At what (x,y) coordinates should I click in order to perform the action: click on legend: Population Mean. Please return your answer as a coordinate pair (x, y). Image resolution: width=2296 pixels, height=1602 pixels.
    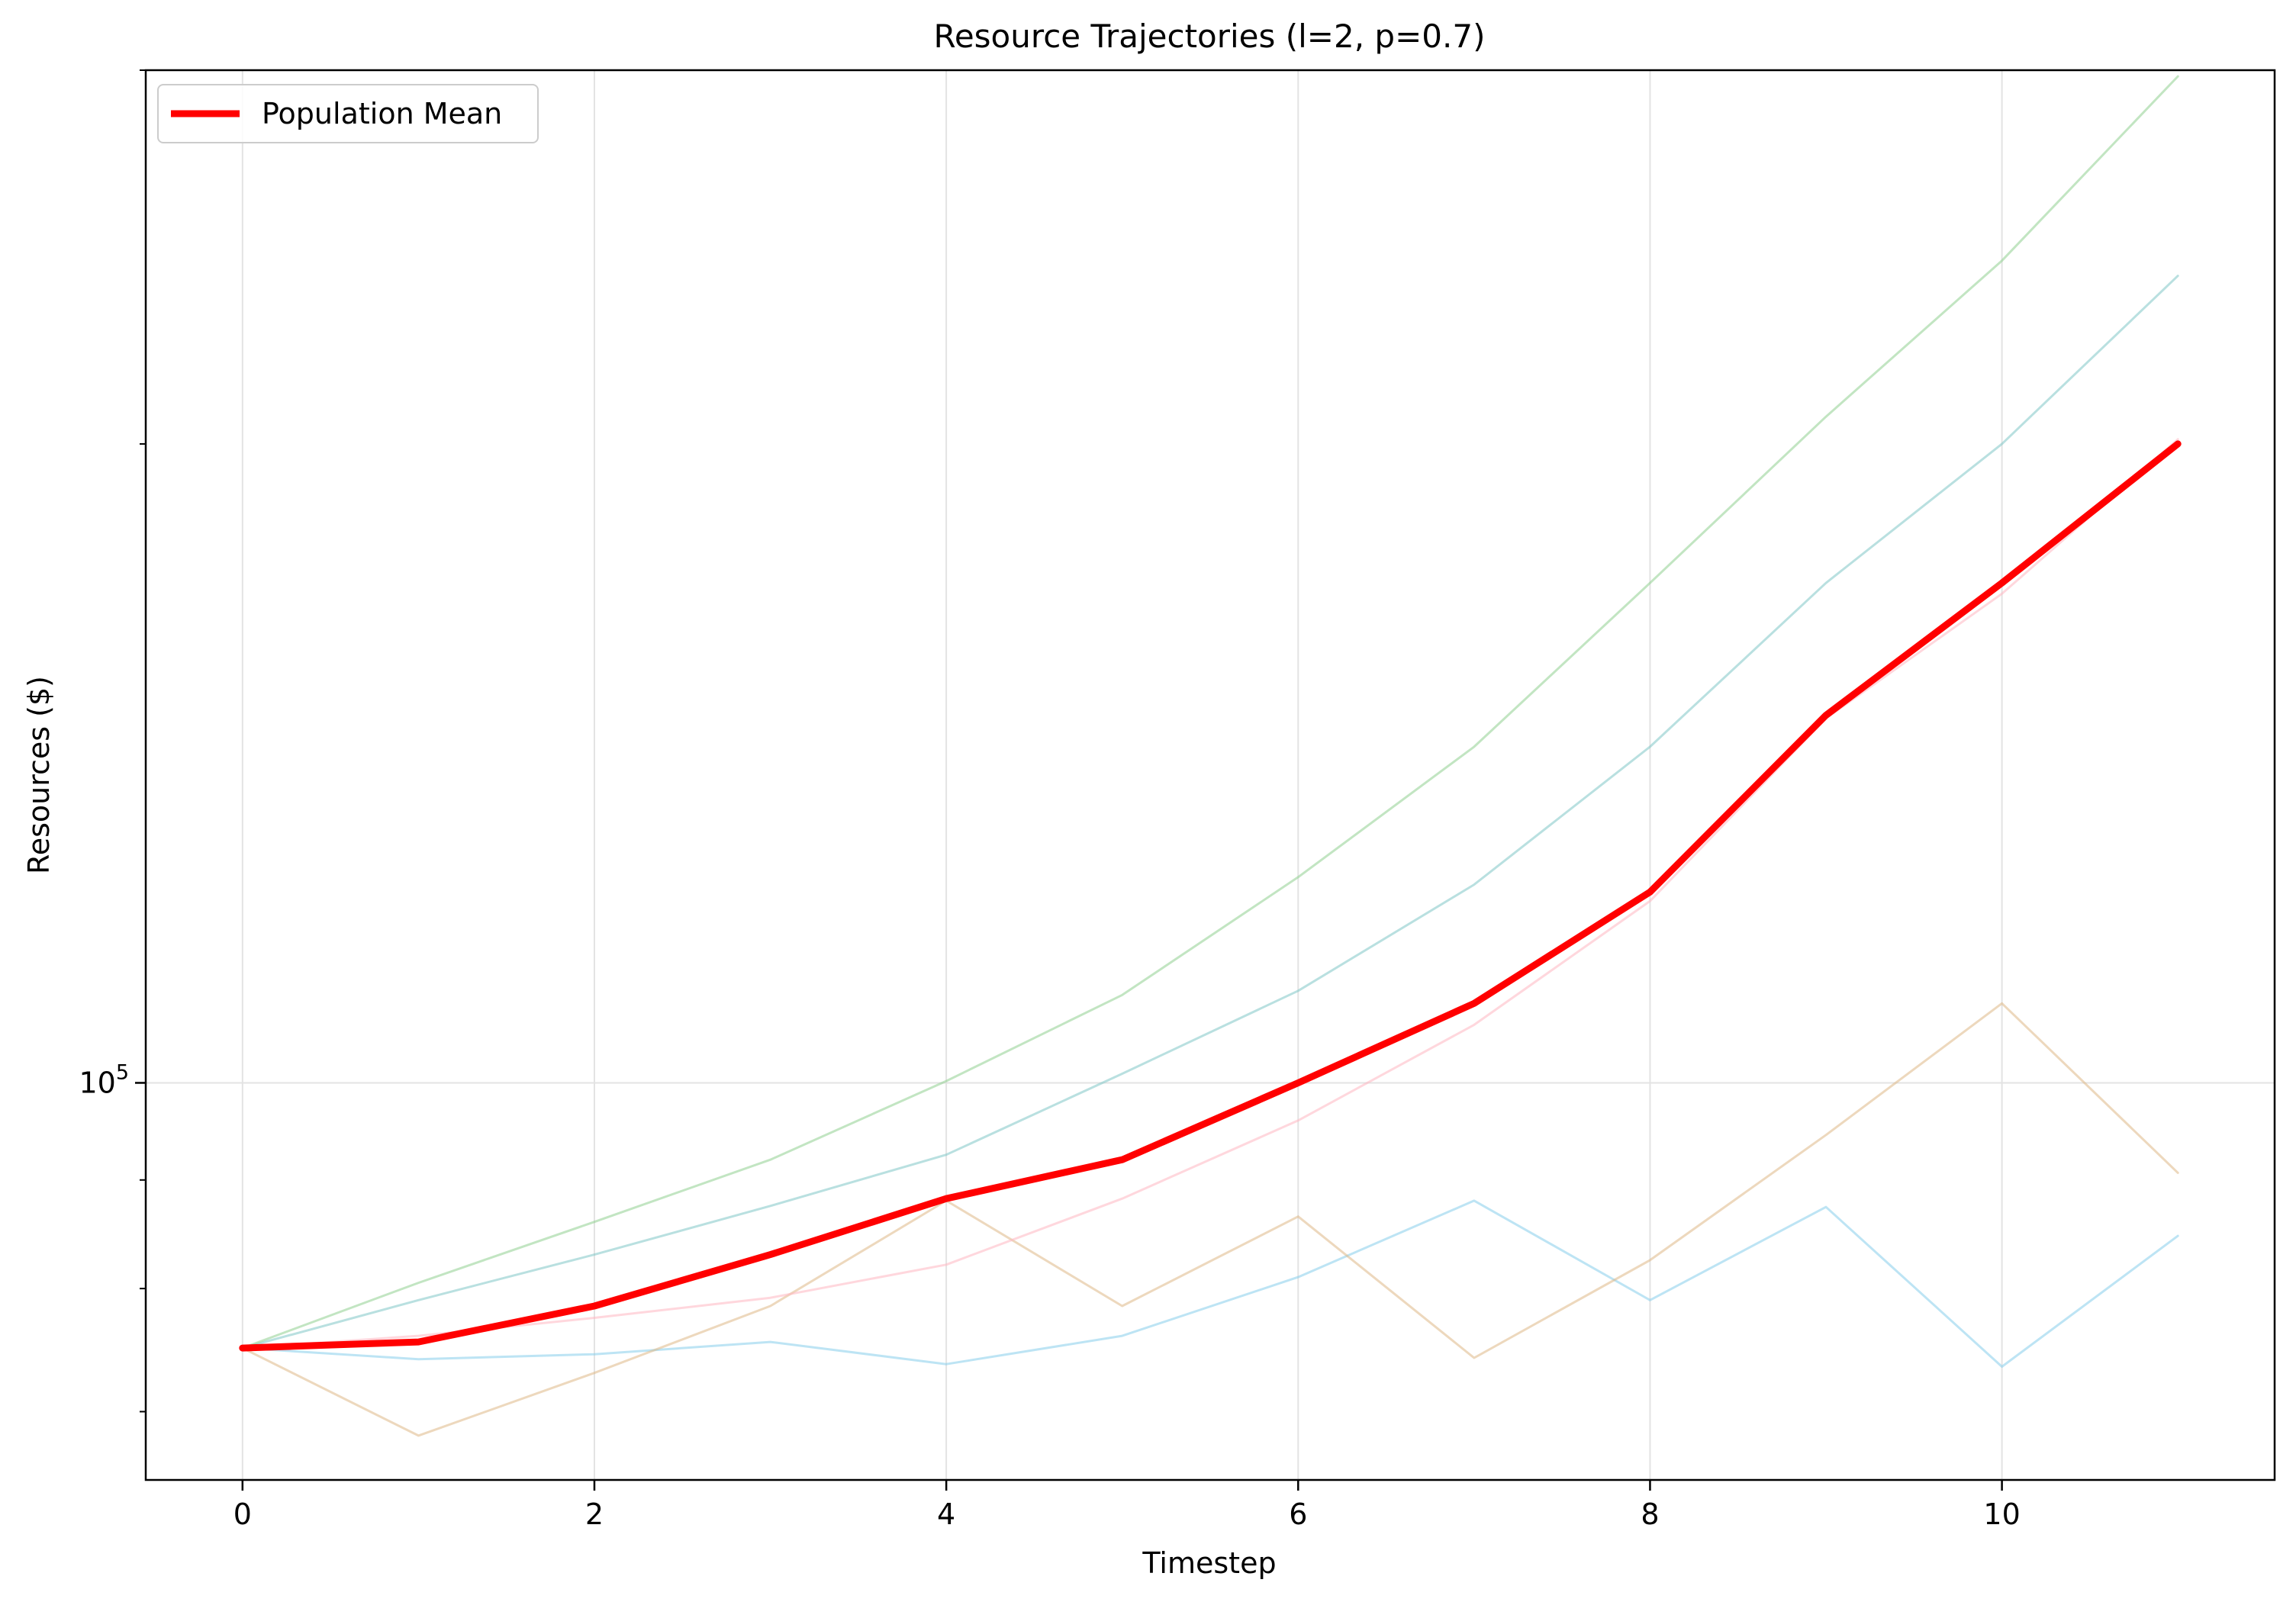
    Looking at the image, I should click on (348, 114).